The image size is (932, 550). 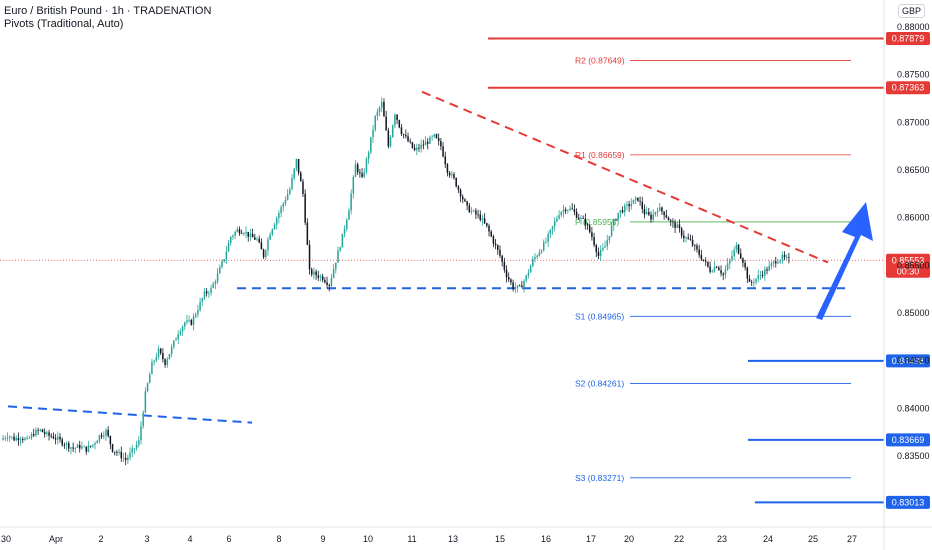 What do you see at coordinates (64, 24) in the screenshot?
I see `indicator-title: Pivots (Traditional, Auto)` at bounding box center [64, 24].